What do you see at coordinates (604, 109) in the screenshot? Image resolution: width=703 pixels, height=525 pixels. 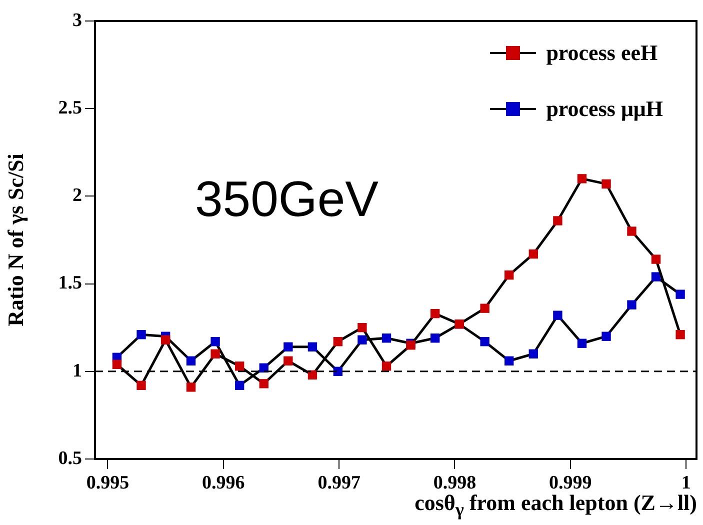 I see `legend-label: process μμH` at bounding box center [604, 109].